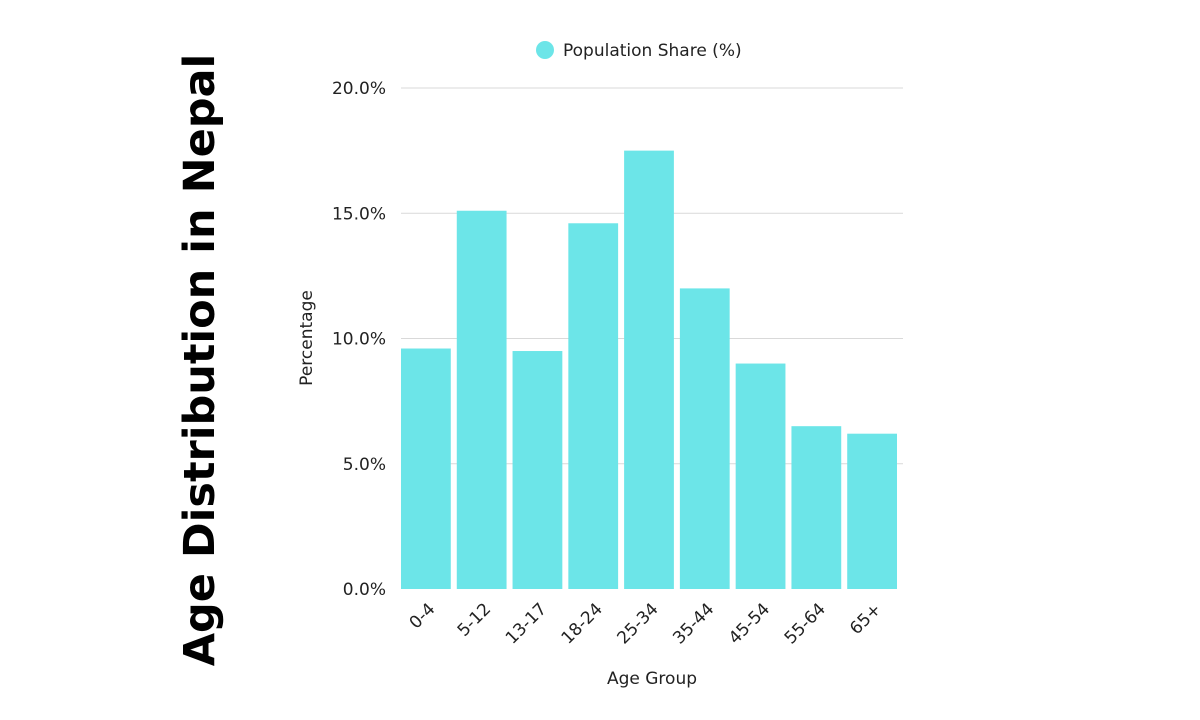 The height and width of the screenshot is (720, 1200). What do you see at coordinates (545, 50) in the screenshot?
I see `legend-marker` at bounding box center [545, 50].